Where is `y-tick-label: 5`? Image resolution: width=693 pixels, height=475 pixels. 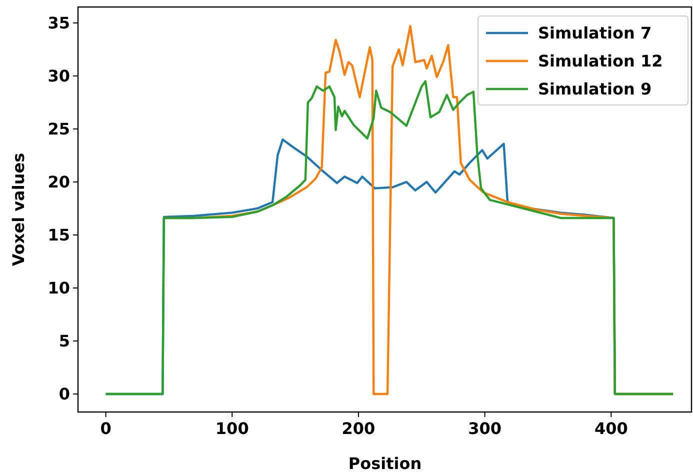
y-tick-label: 5 is located at coordinates (64, 341).